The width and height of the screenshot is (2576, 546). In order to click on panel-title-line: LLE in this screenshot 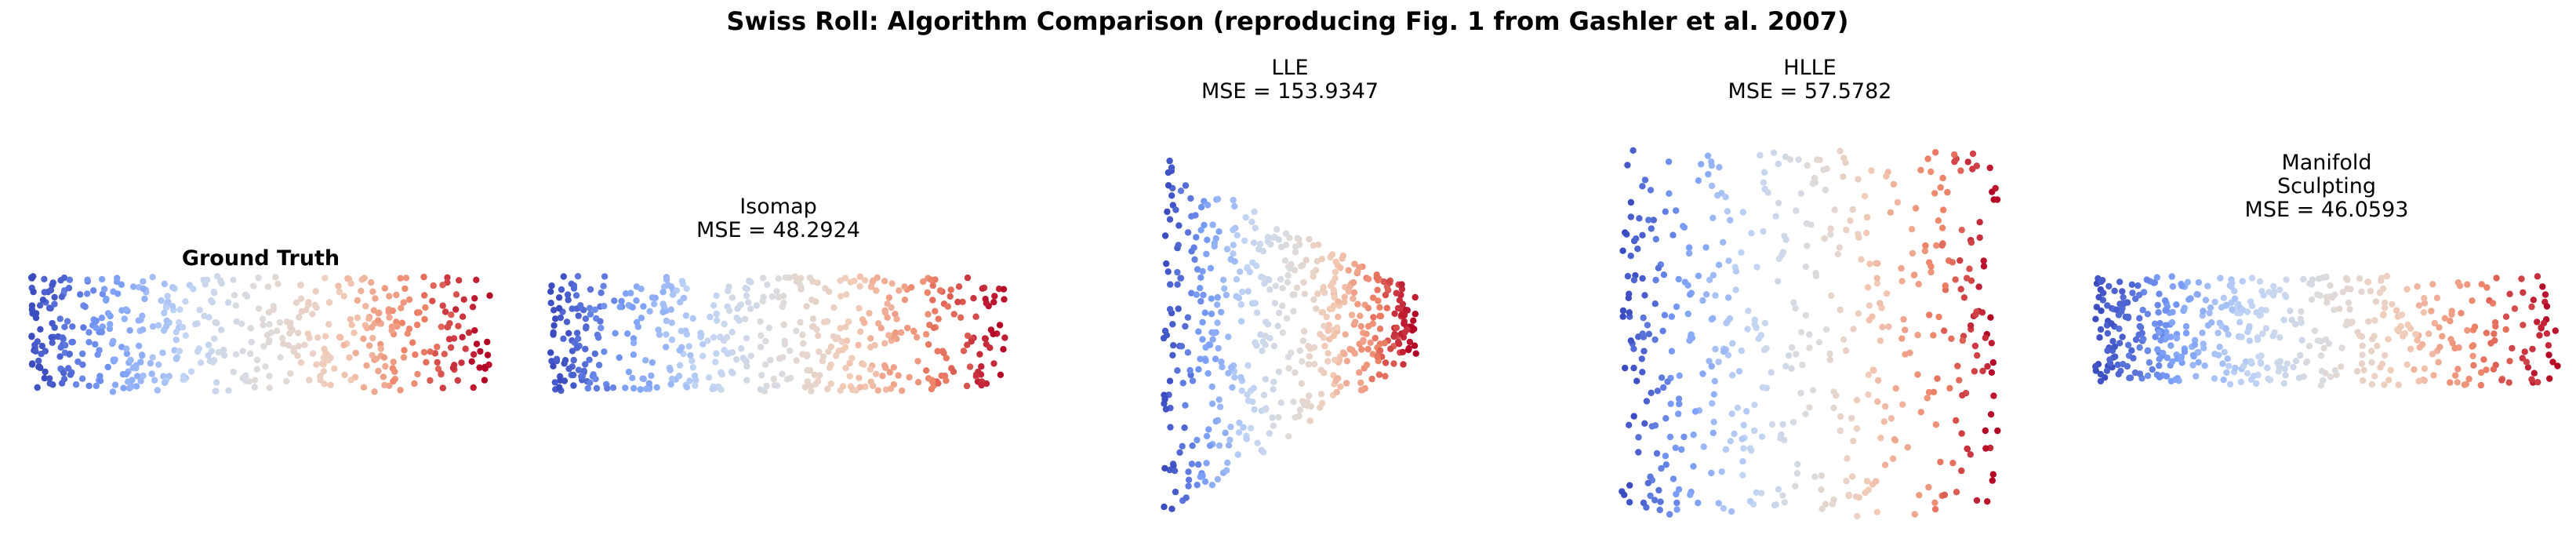, I will do `click(1289, 68)`.